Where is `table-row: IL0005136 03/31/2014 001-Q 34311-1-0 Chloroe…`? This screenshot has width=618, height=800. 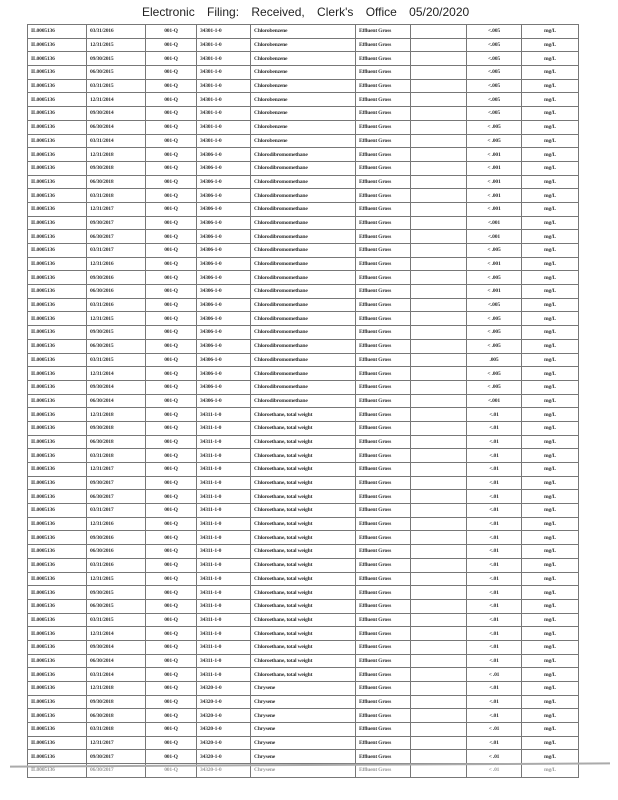 table-row: IL0005136 03/31/2014 001-Q 34311-1-0 Chloroe… is located at coordinates (303, 674).